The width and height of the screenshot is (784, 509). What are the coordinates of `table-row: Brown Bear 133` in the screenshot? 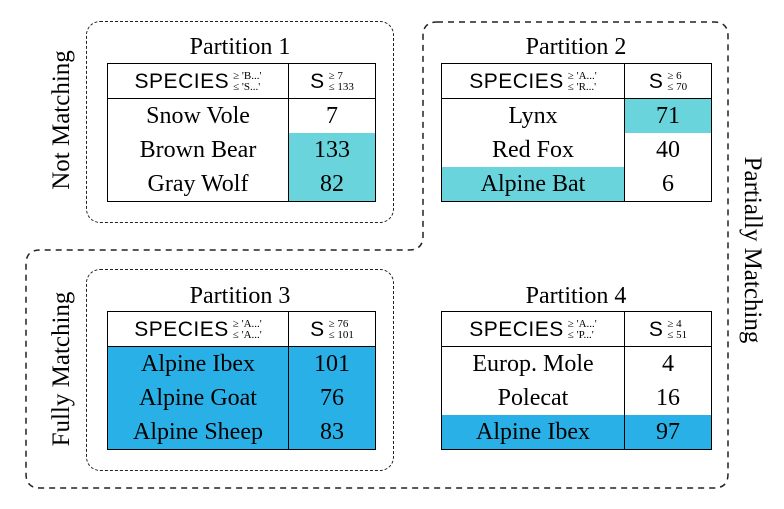 It's located at (241, 150).